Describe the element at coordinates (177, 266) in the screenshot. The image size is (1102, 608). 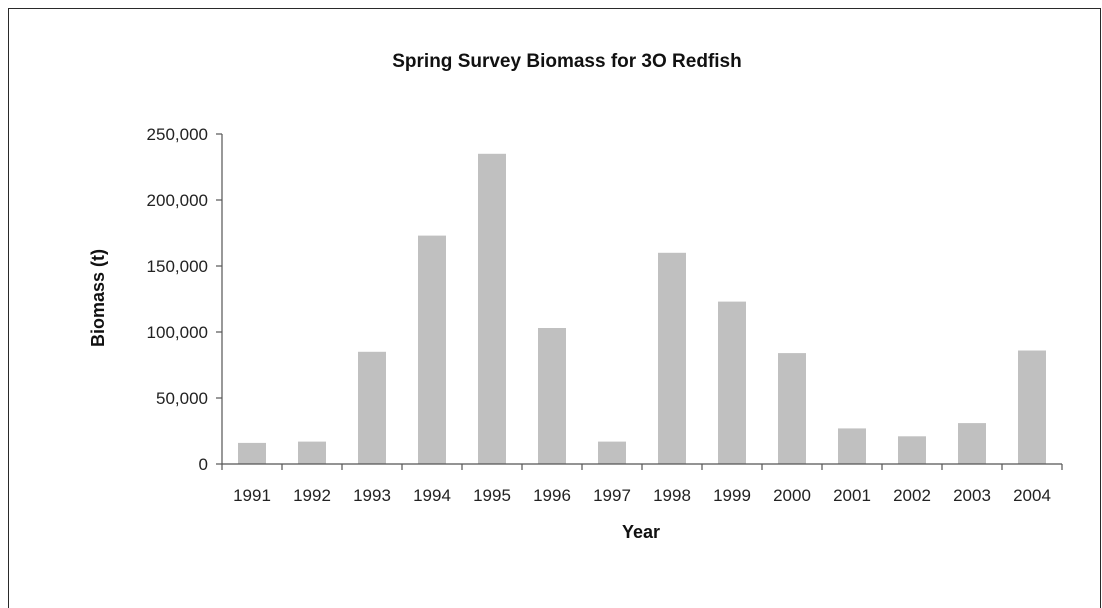
I see `y-tick-label: 150,000` at that location.